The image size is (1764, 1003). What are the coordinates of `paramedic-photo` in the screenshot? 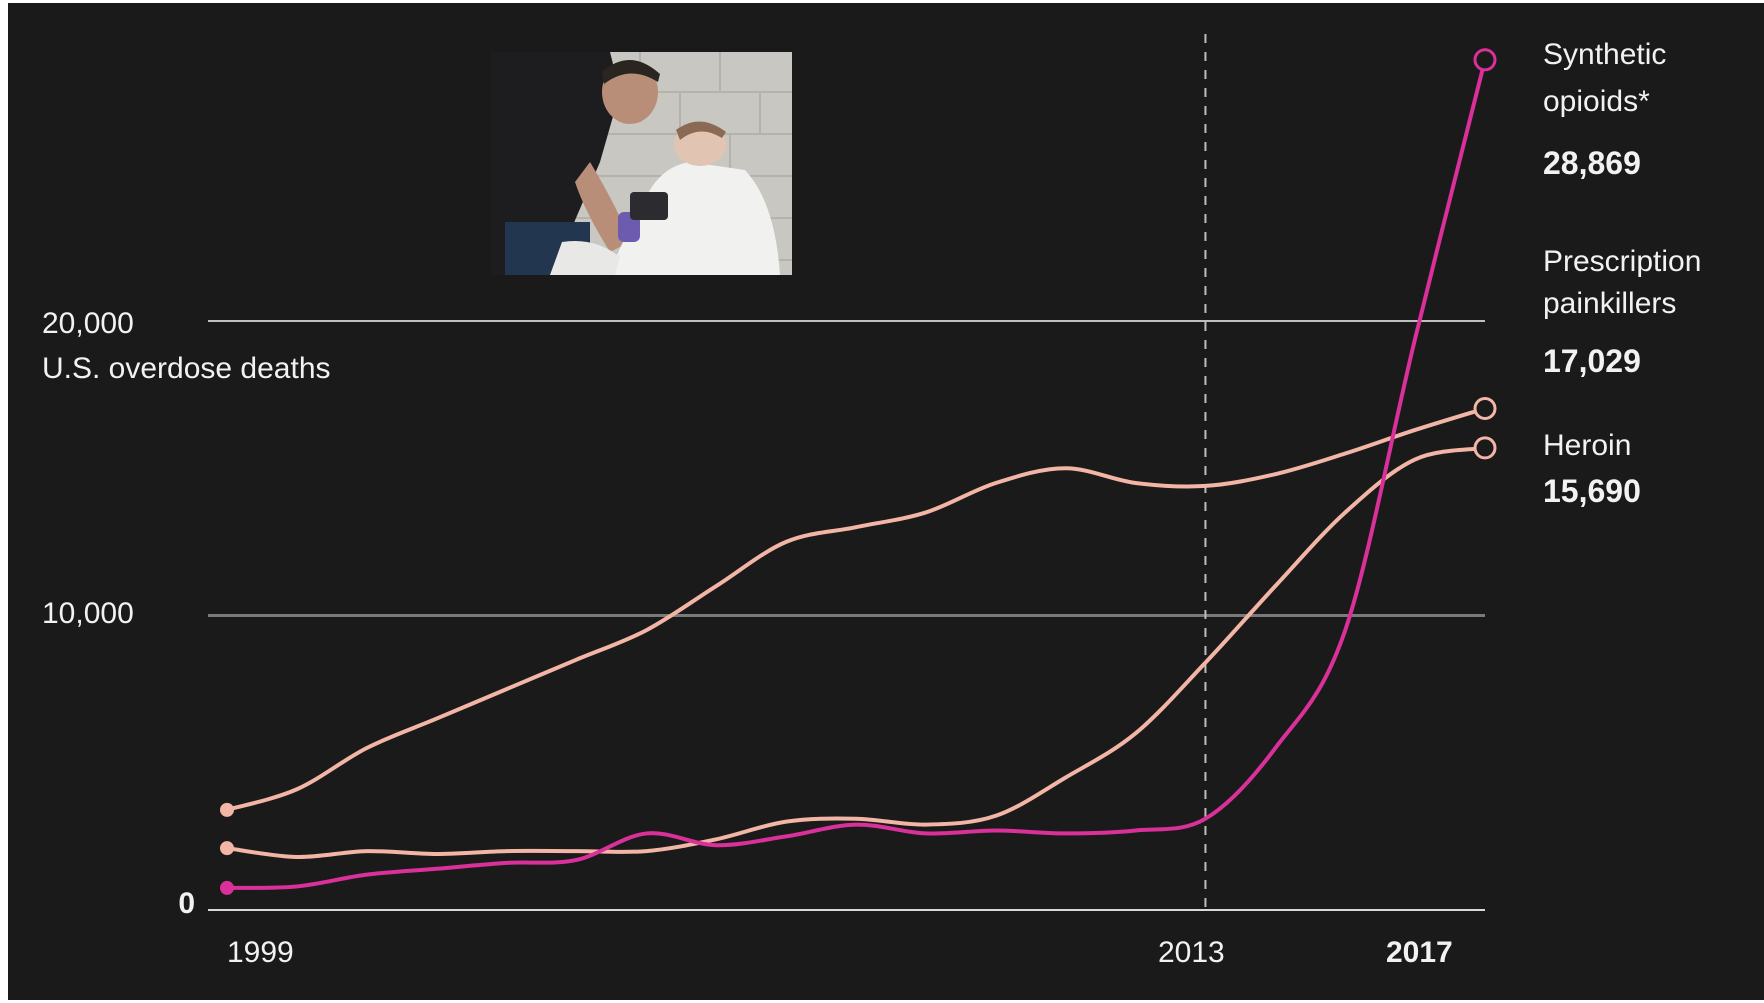 It's located at (641, 163).